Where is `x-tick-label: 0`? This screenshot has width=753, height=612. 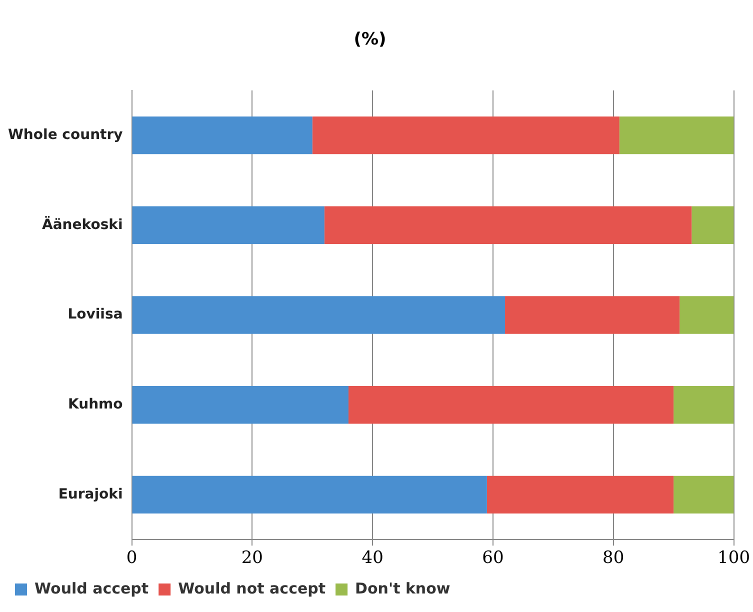
x-tick-label: 0 is located at coordinates (132, 558).